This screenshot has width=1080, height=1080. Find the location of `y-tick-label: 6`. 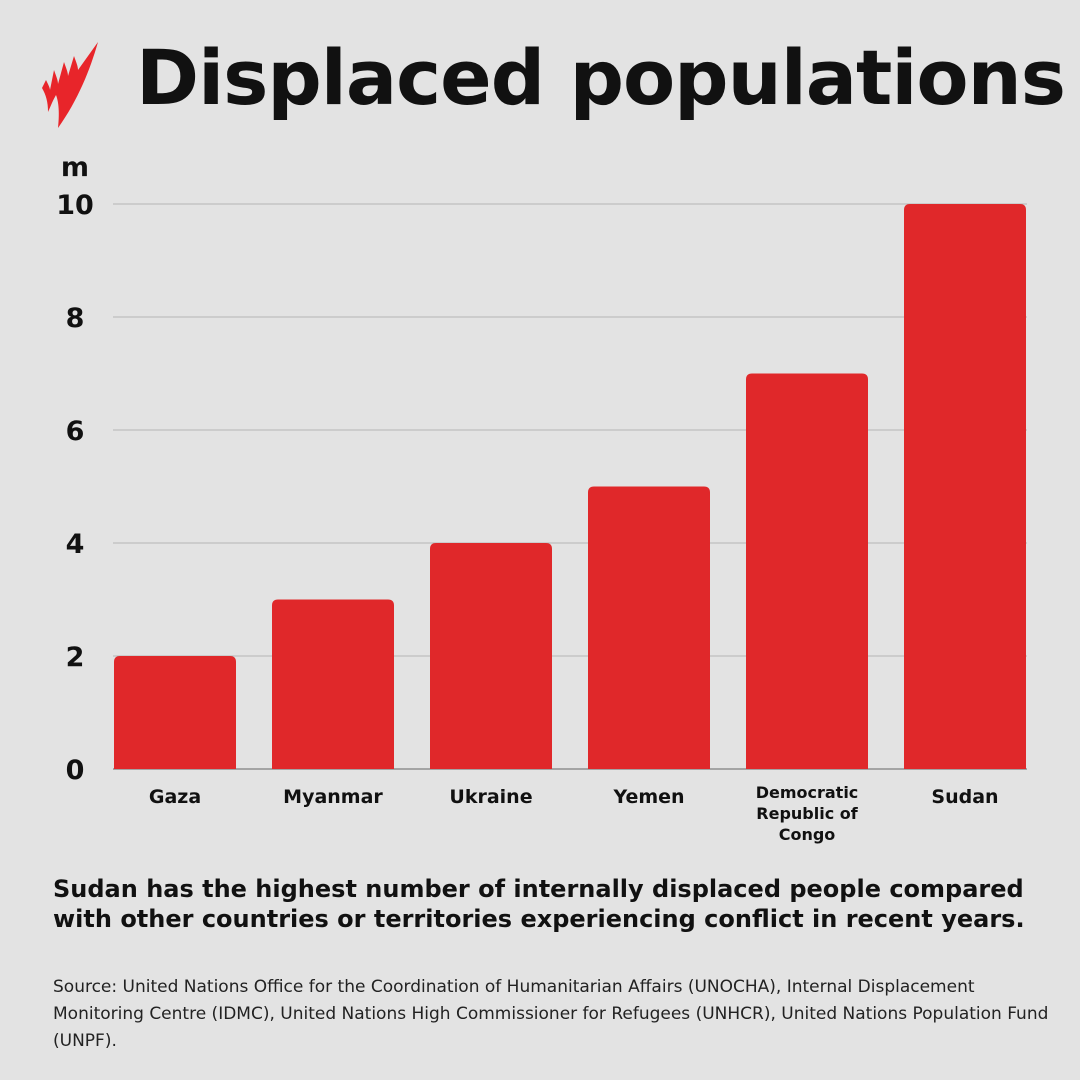

y-tick-label: 6 is located at coordinates (75, 431).